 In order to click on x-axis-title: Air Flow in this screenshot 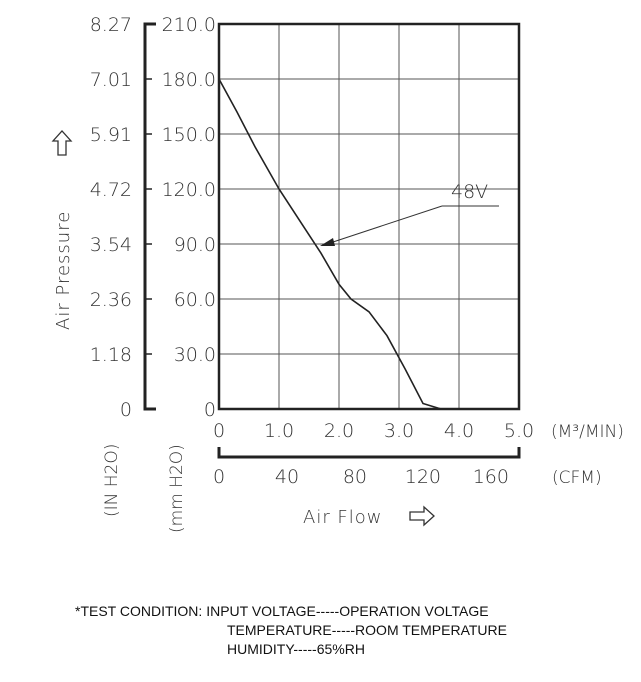, I will do `click(343, 517)`.